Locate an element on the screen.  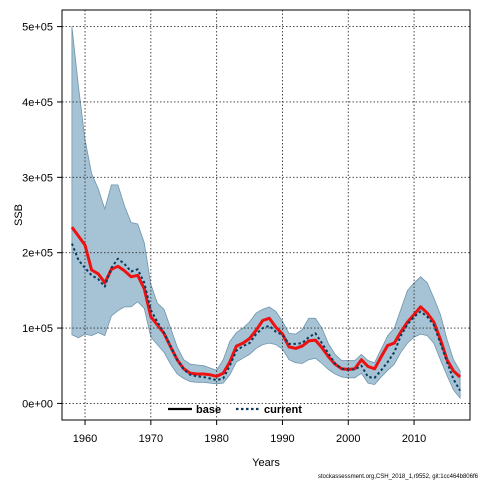
x-axis: 1960 1970 1980 1990 2000 2010 is located at coordinates (249, 432).